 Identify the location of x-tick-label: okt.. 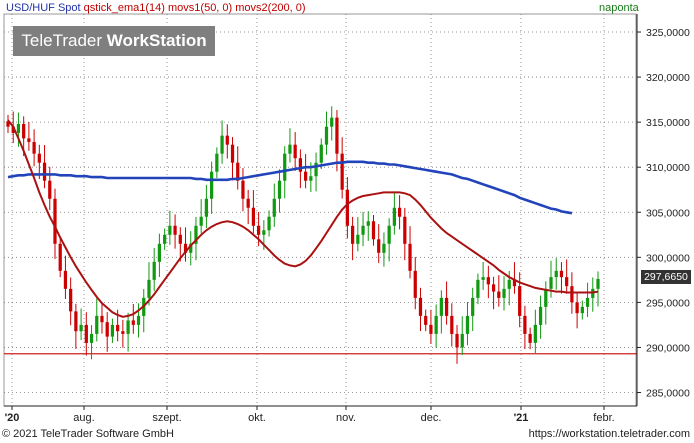
(257, 418).